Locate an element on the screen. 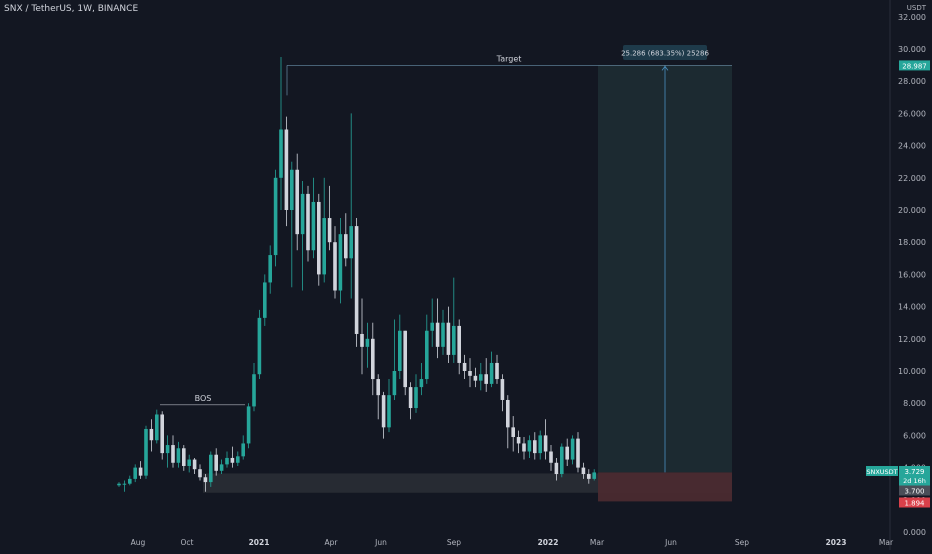 The image size is (932, 554). y-tick-label: 26.000 is located at coordinates (912, 113).